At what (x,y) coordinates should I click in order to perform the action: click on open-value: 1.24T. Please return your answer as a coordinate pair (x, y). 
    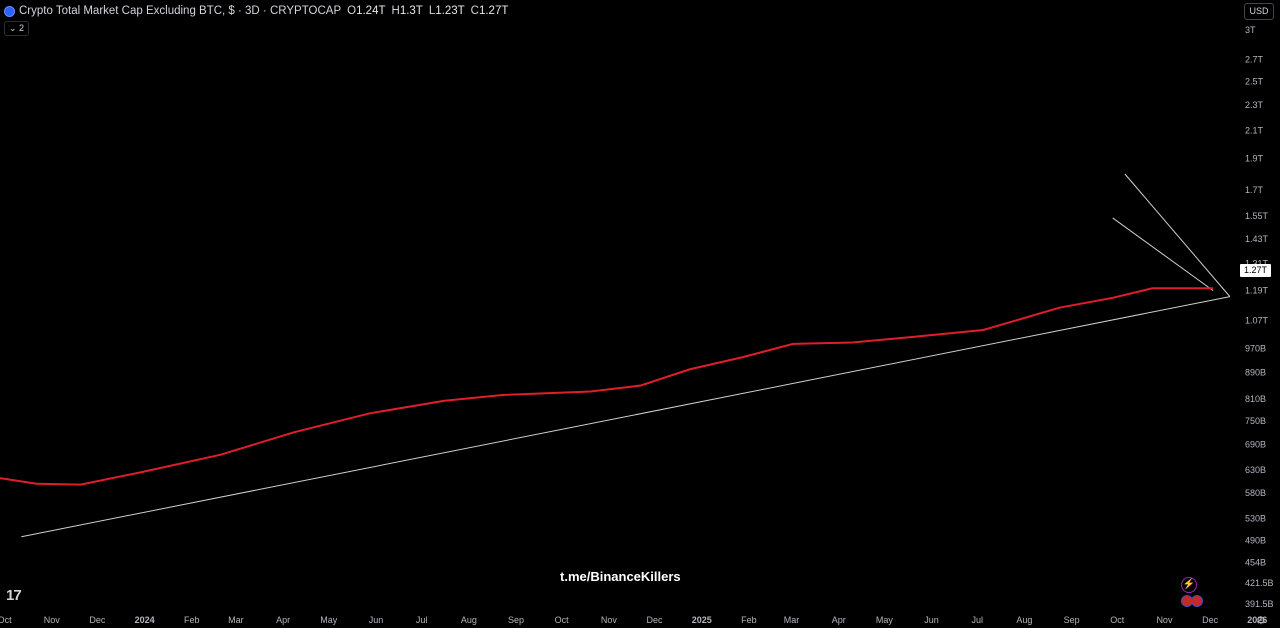
    Looking at the image, I should click on (371, 11).